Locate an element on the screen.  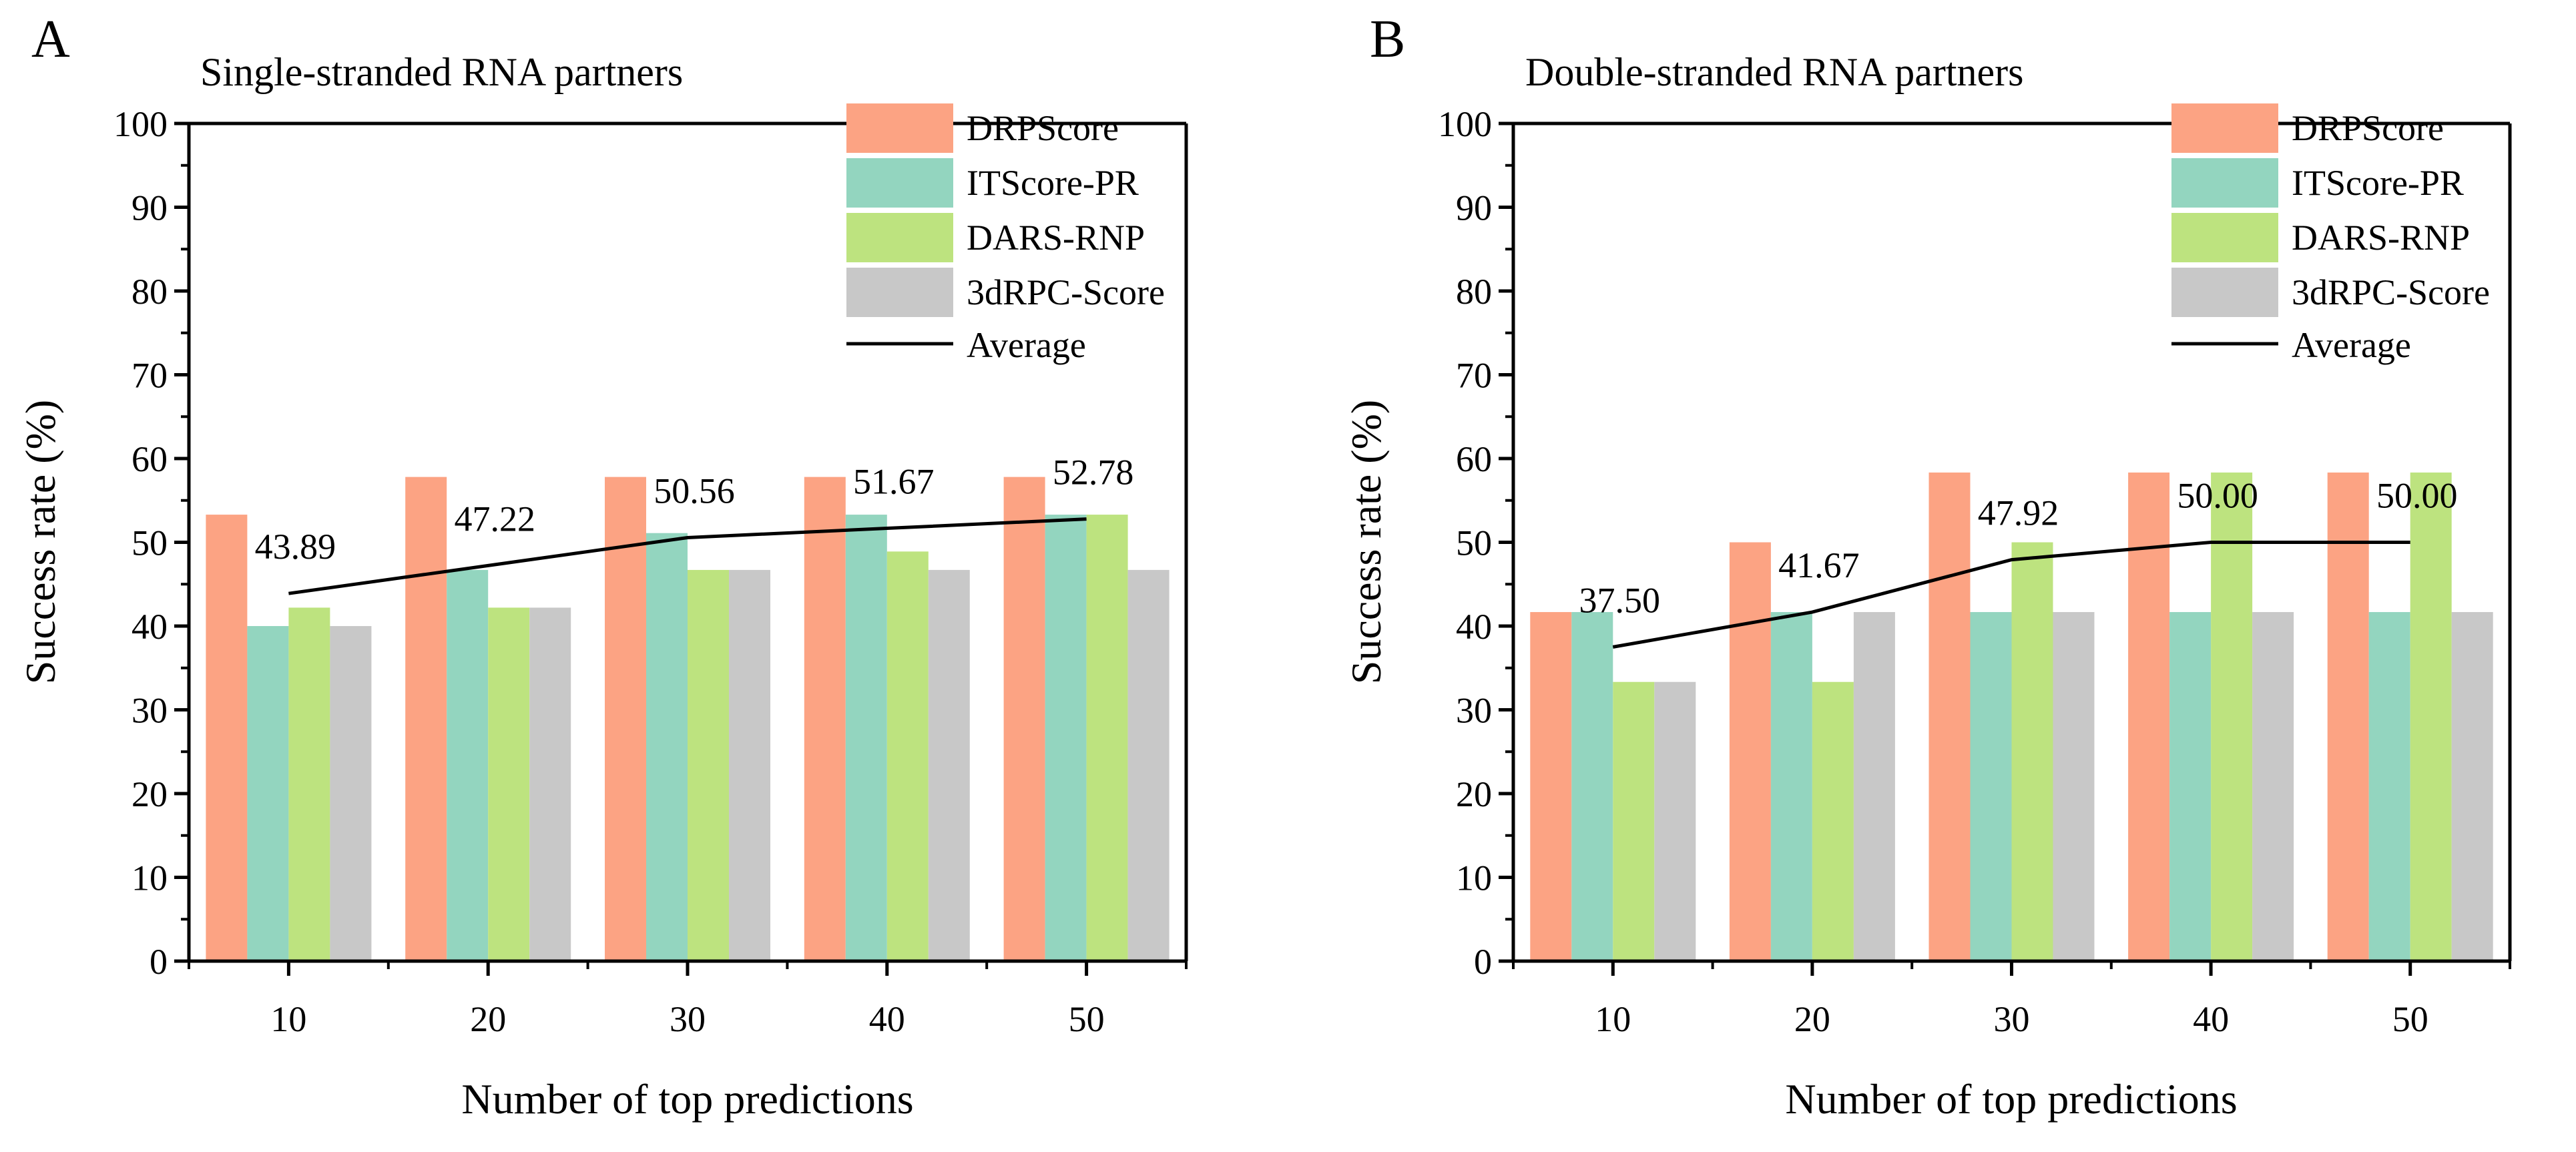
average-data-label: 50.56 is located at coordinates (694, 491).